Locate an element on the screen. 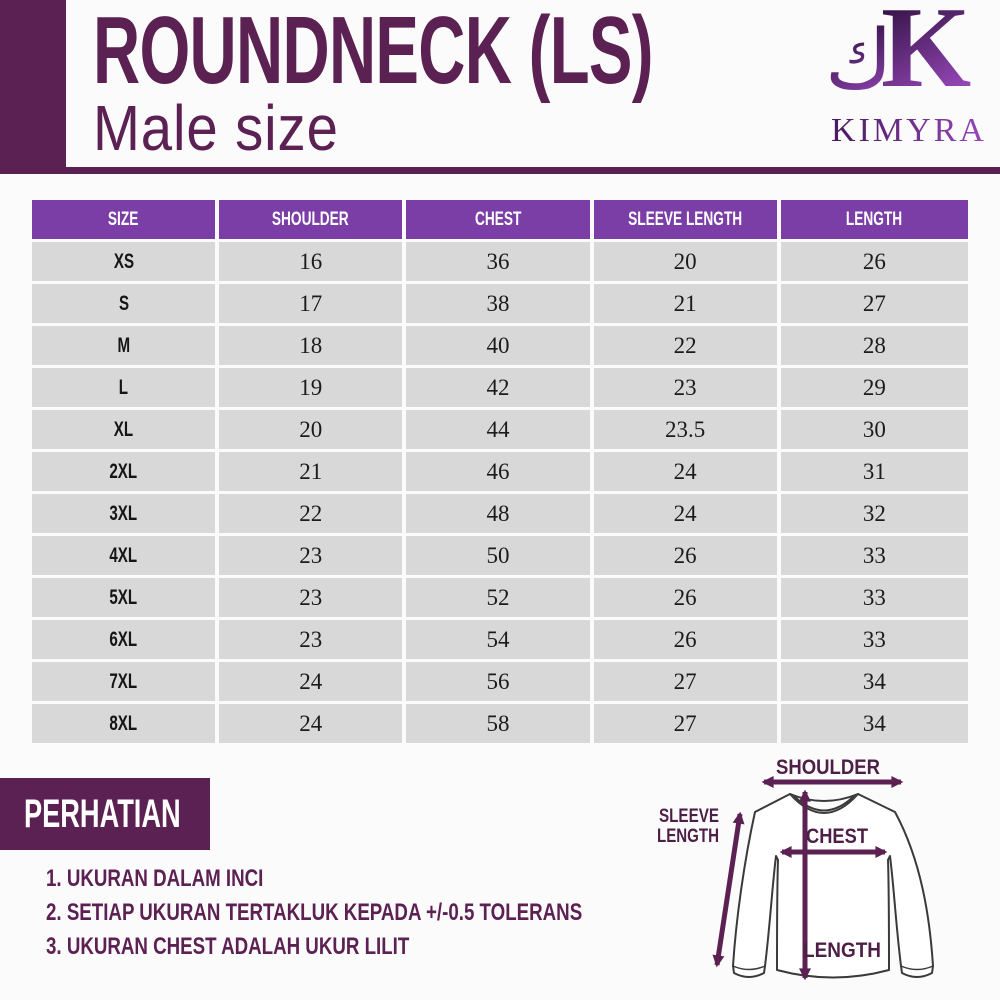  measurement-value-cell: 52 is located at coordinates (500, 597).